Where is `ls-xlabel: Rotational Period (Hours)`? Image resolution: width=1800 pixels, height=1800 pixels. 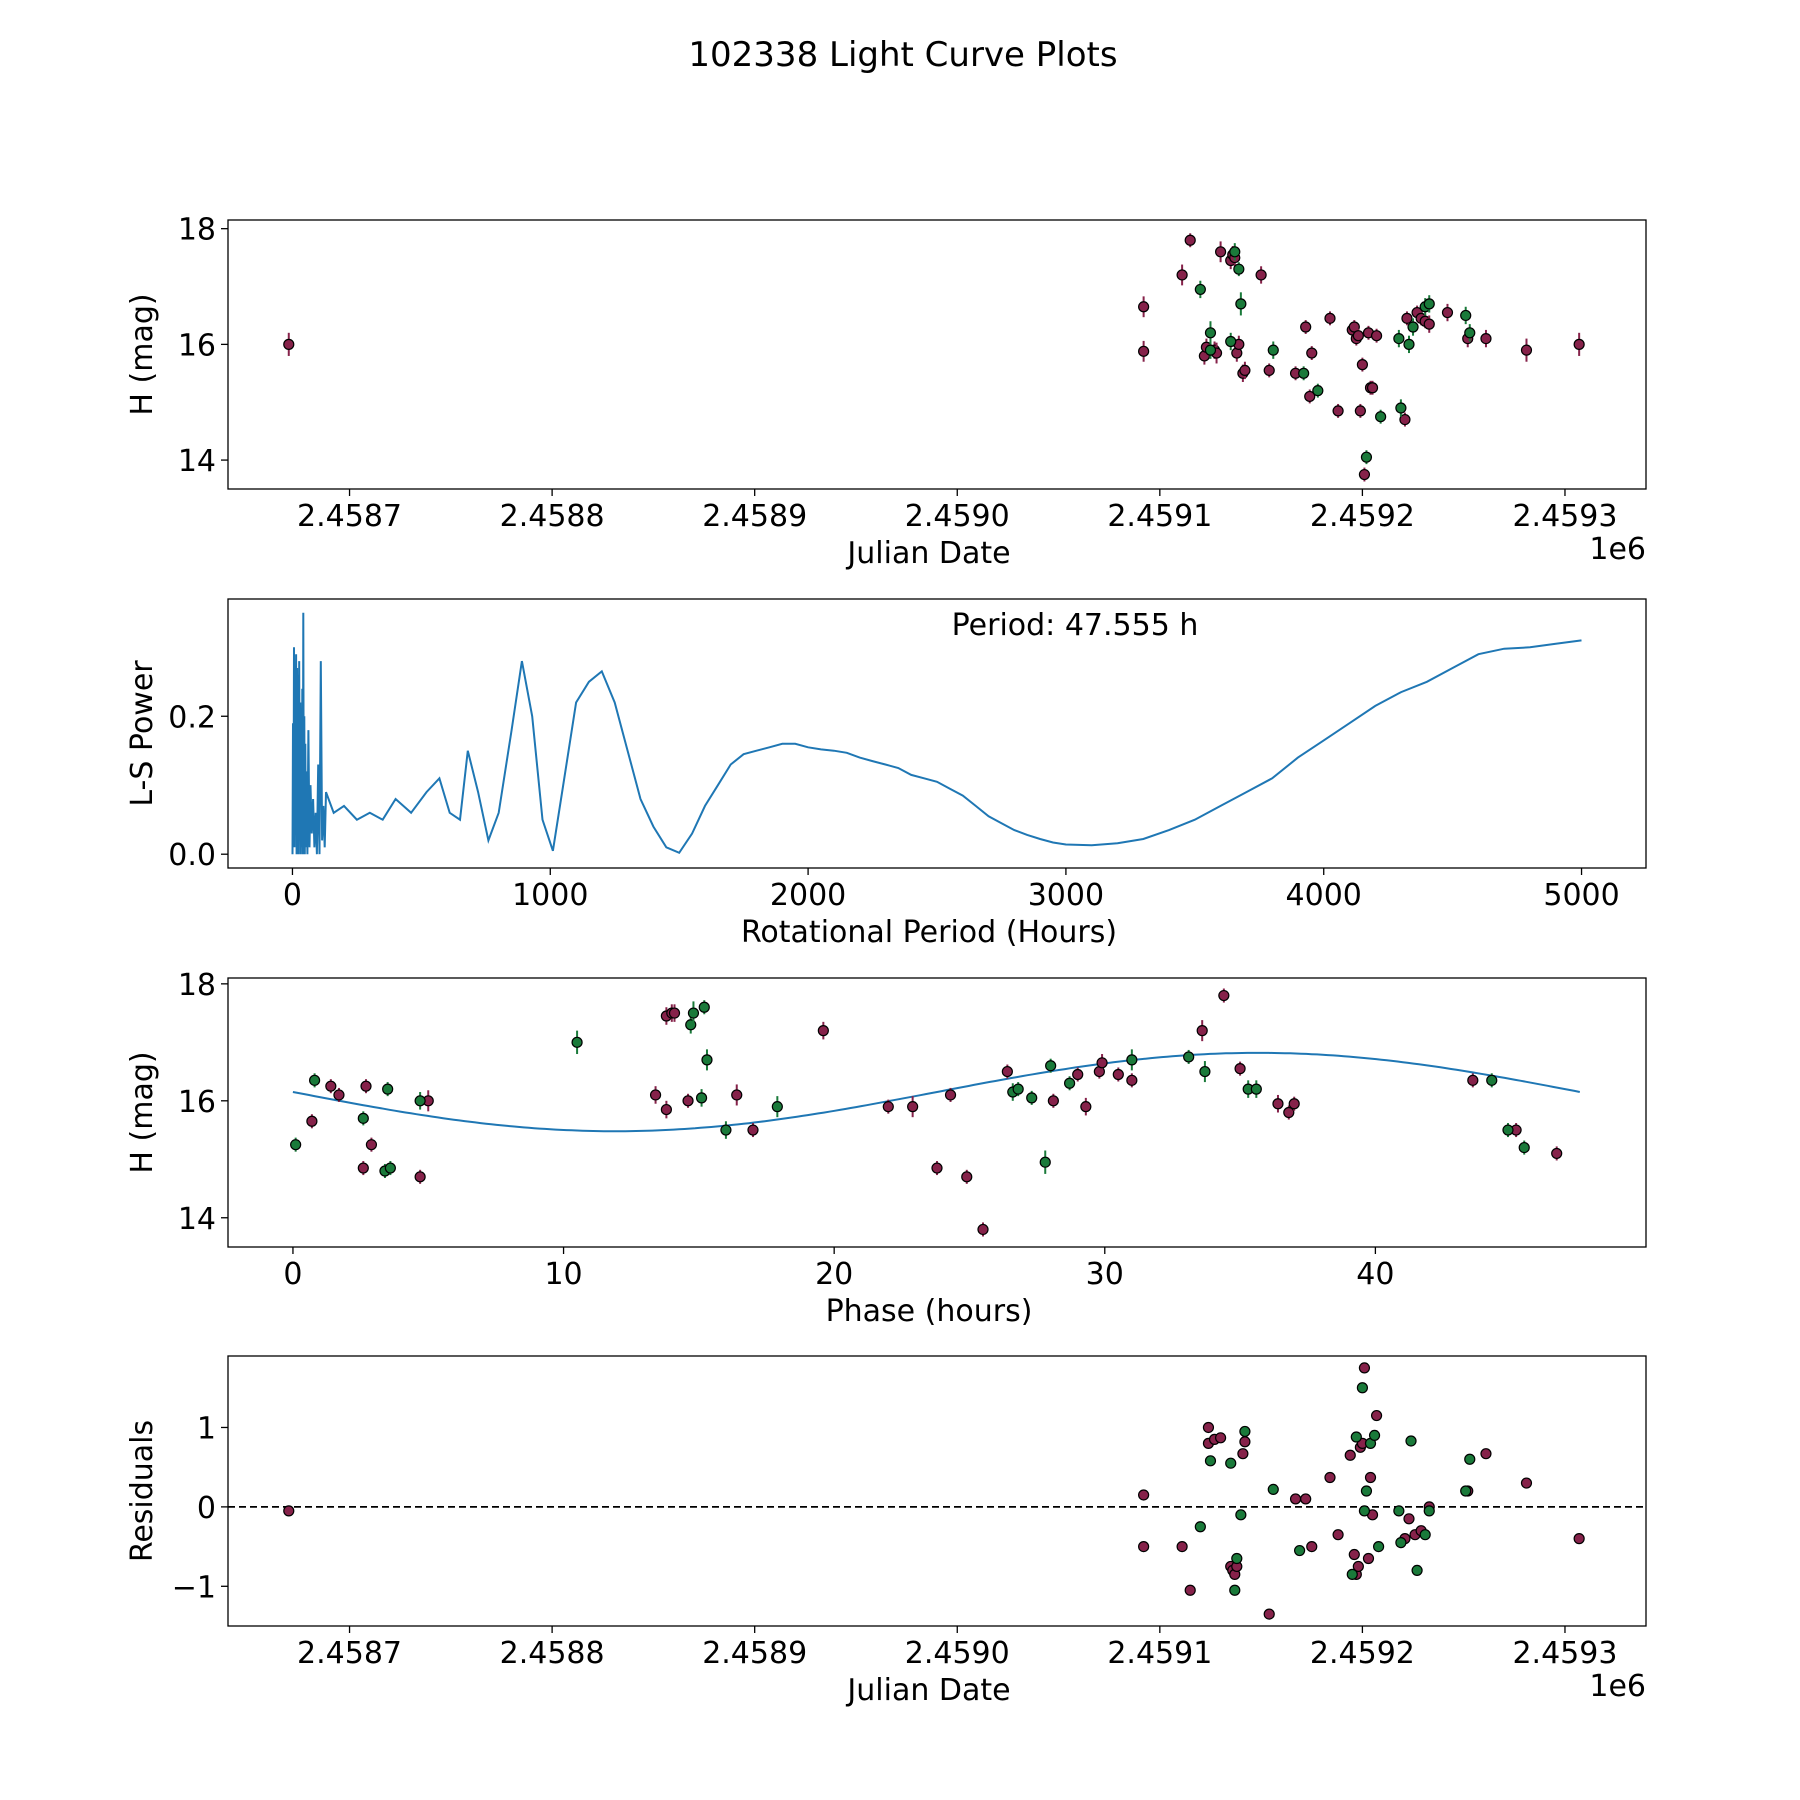 ls-xlabel: Rotational Period (Hours) is located at coordinates (929, 932).